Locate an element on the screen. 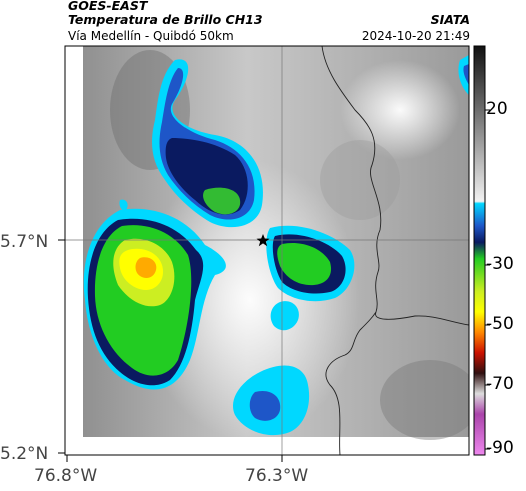 Image resolution: width=526 pixels, height=491 pixels. colorbar-label-minus50: -50 is located at coordinates (500, 324).